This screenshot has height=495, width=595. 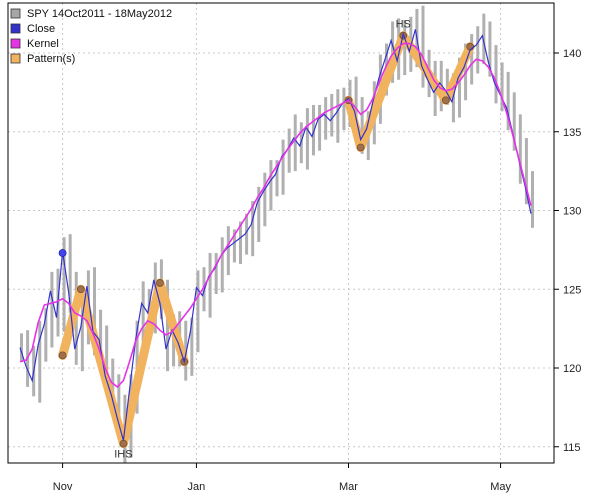 I want to click on y-tick-label: 135, so click(x=572, y=133).